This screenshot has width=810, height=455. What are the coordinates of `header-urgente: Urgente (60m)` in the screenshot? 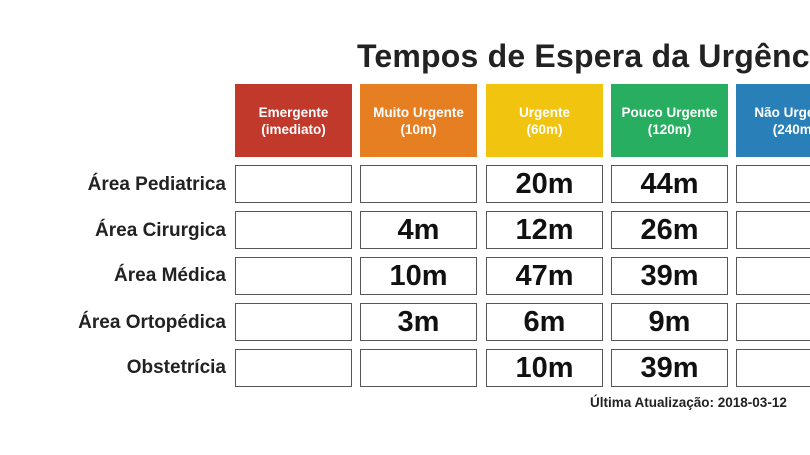 It's located at (544, 120).